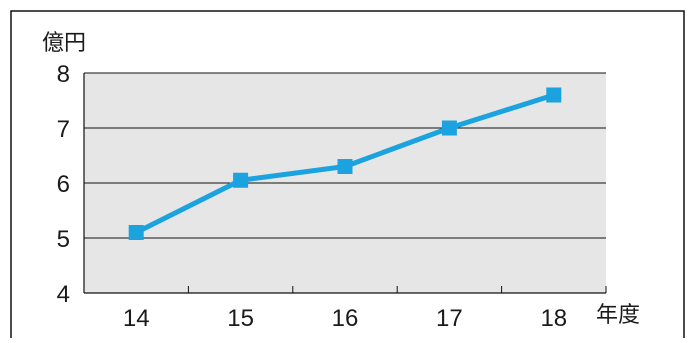  What do you see at coordinates (240, 318) in the screenshot?
I see `x-tick-label-15: 15` at bounding box center [240, 318].